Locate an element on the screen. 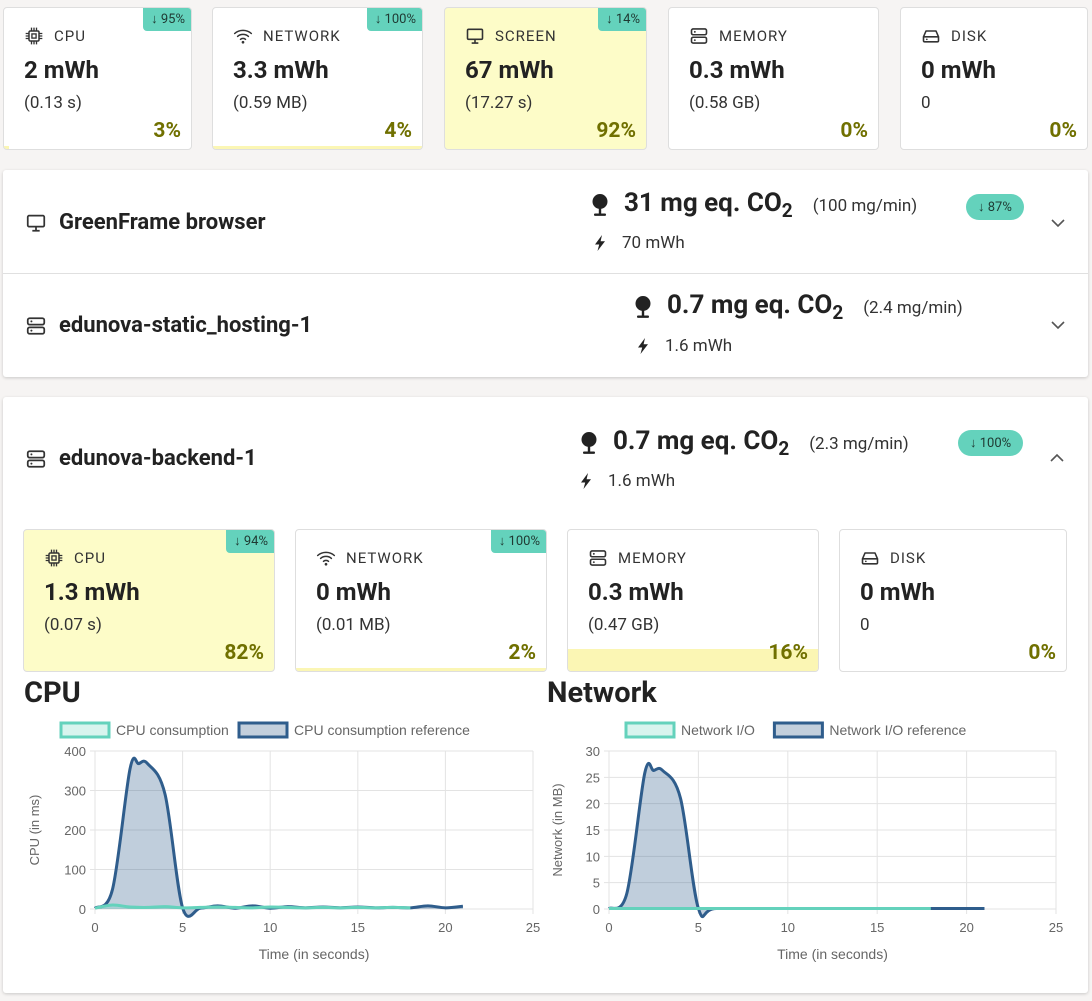  container-name: edunova-static_hosting-1 is located at coordinates (186, 325).